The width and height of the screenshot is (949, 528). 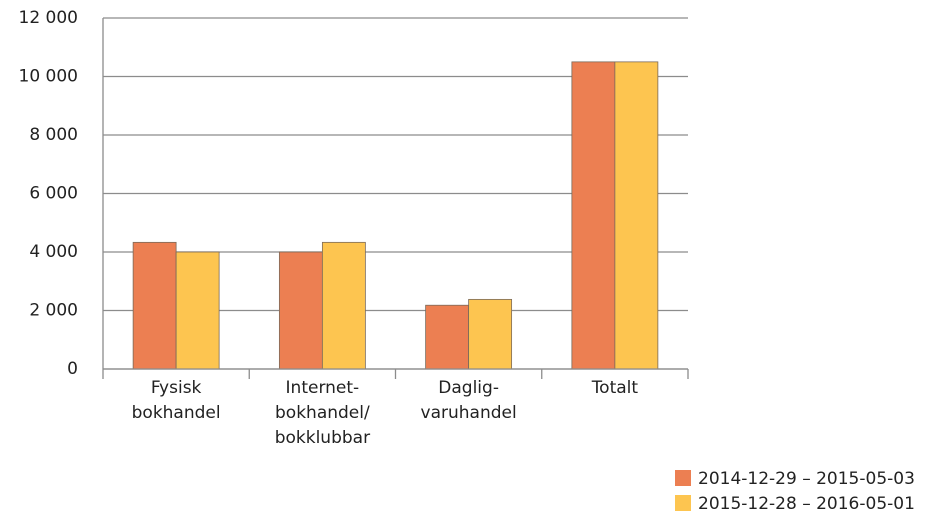 What do you see at coordinates (323, 388) in the screenshot?
I see `x-tick-label: Internet-` at bounding box center [323, 388].